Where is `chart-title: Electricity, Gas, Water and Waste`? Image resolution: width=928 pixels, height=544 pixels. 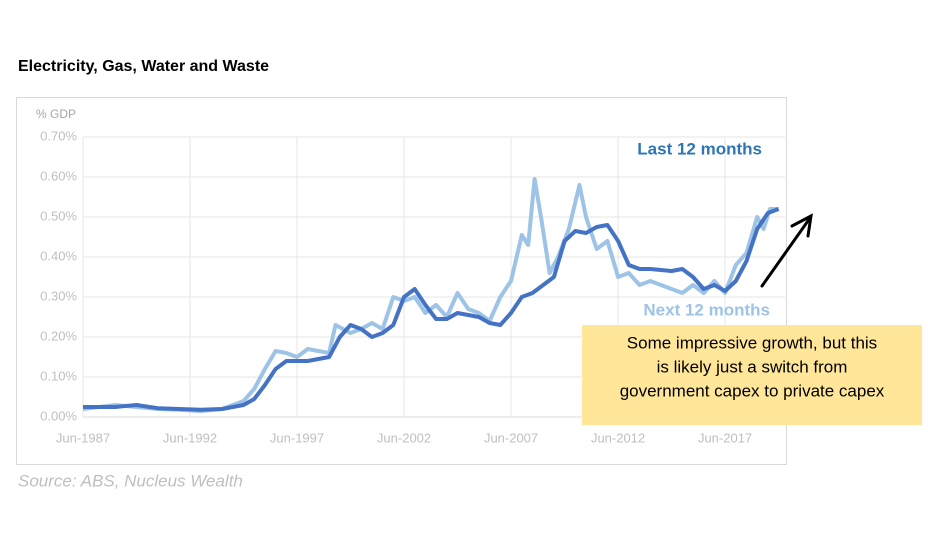
chart-title: Electricity, Gas, Water and Waste is located at coordinates (143, 66).